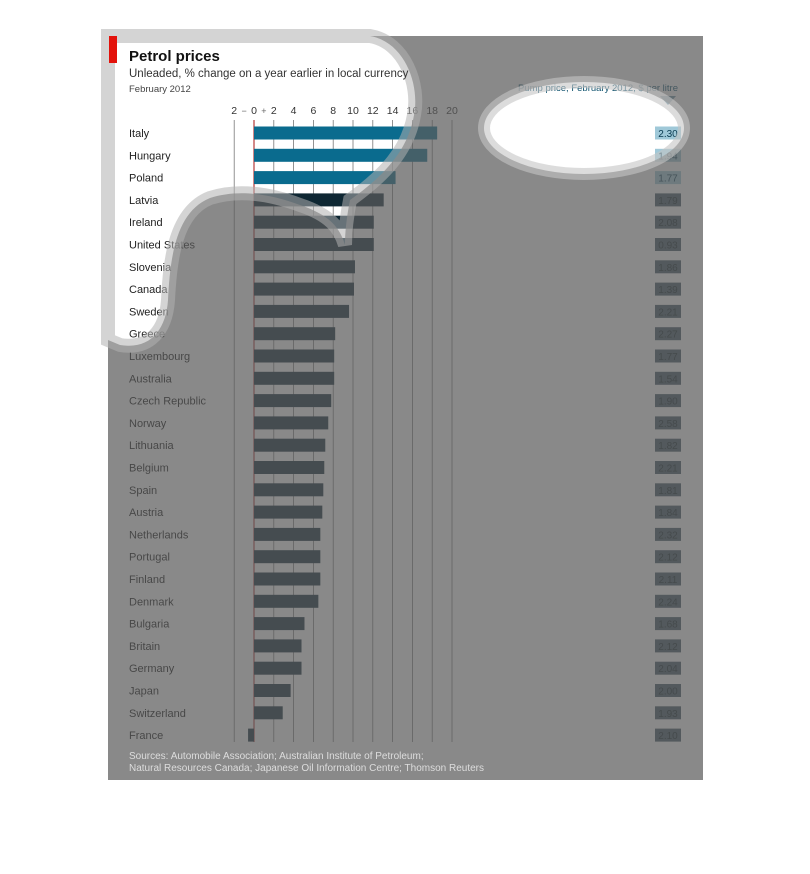 This screenshot has width=810, height=874. I want to click on chart-title: Petrol prices, so click(174, 56).